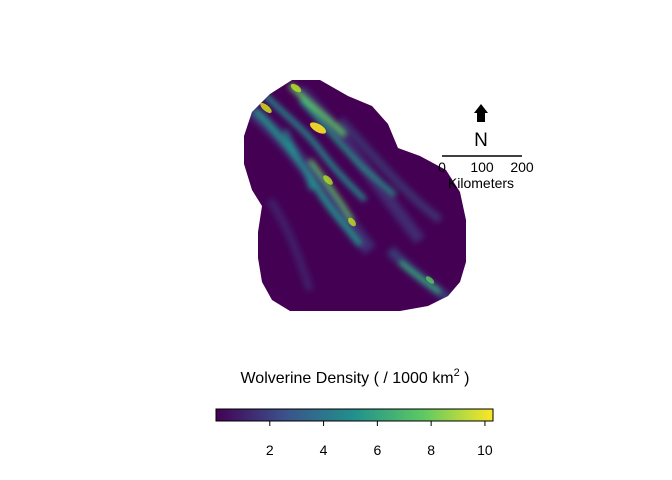 This screenshot has height=480, width=672. I want to click on legend: Wolverine Density ( / 1000 km2 ) 2 4 6 8 10, so click(354, 412).